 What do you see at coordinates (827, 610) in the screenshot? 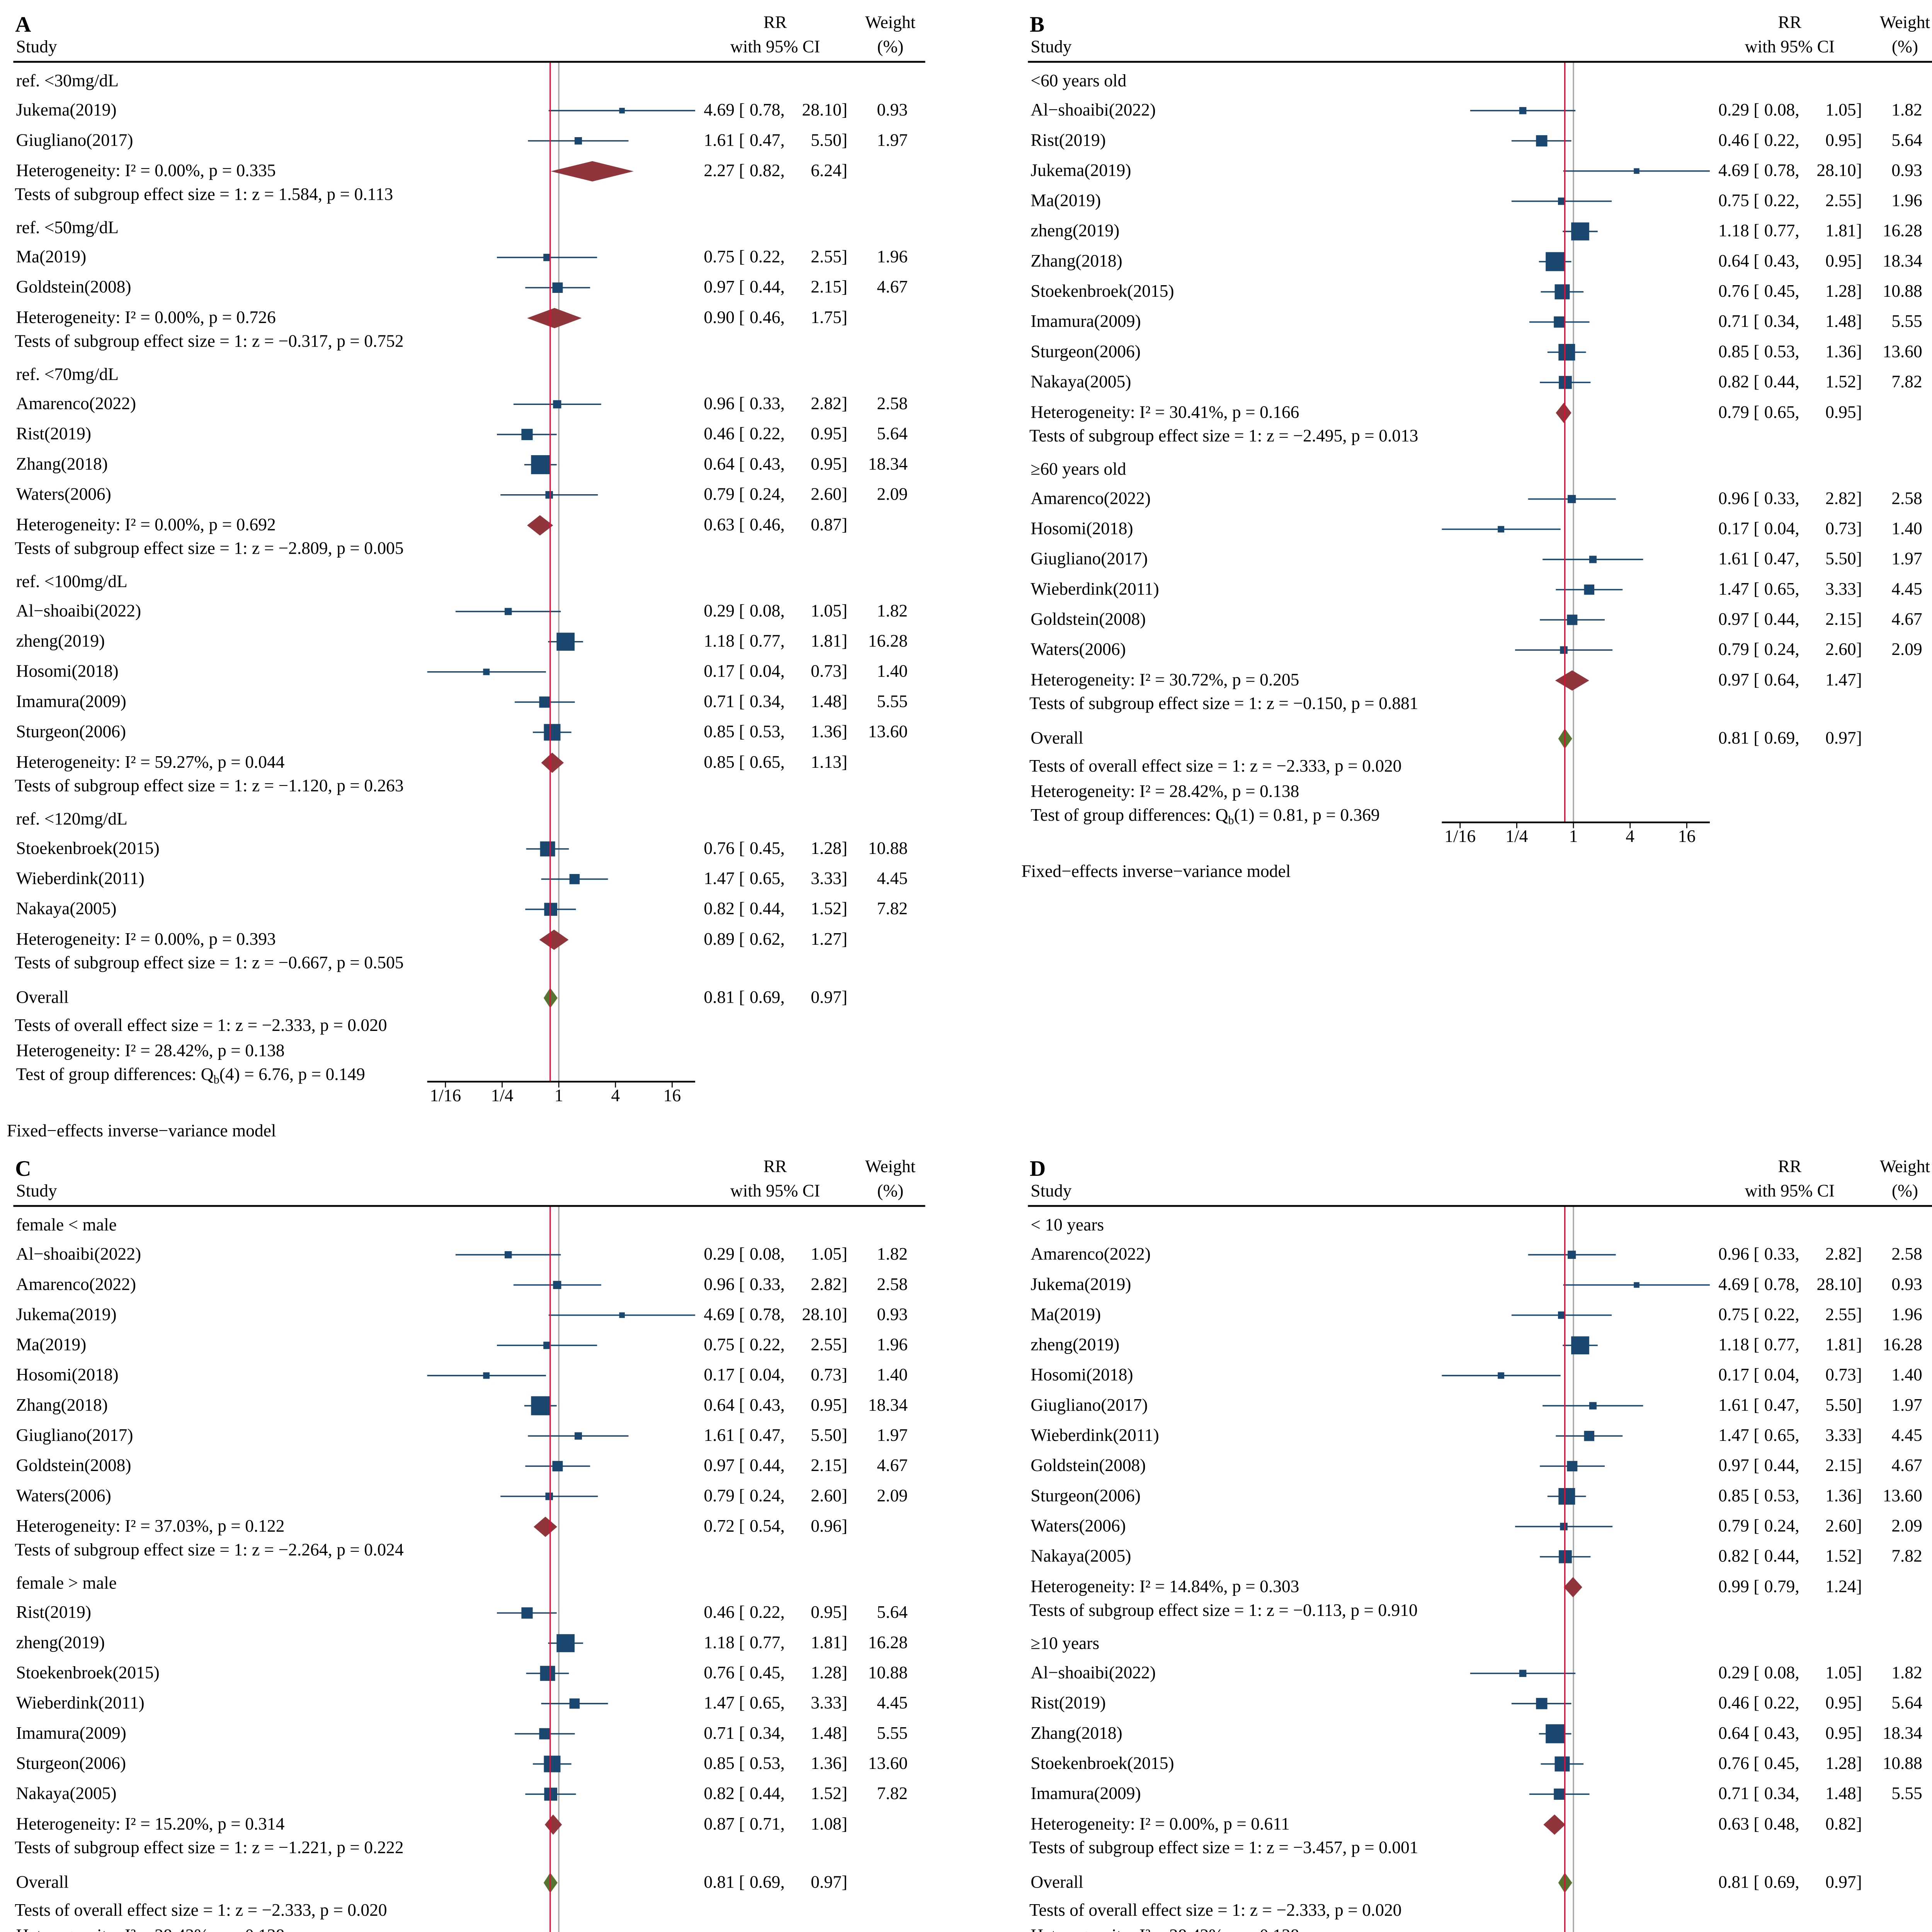
I see `study-ci-upper: 1.05` at bounding box center [827, 610].